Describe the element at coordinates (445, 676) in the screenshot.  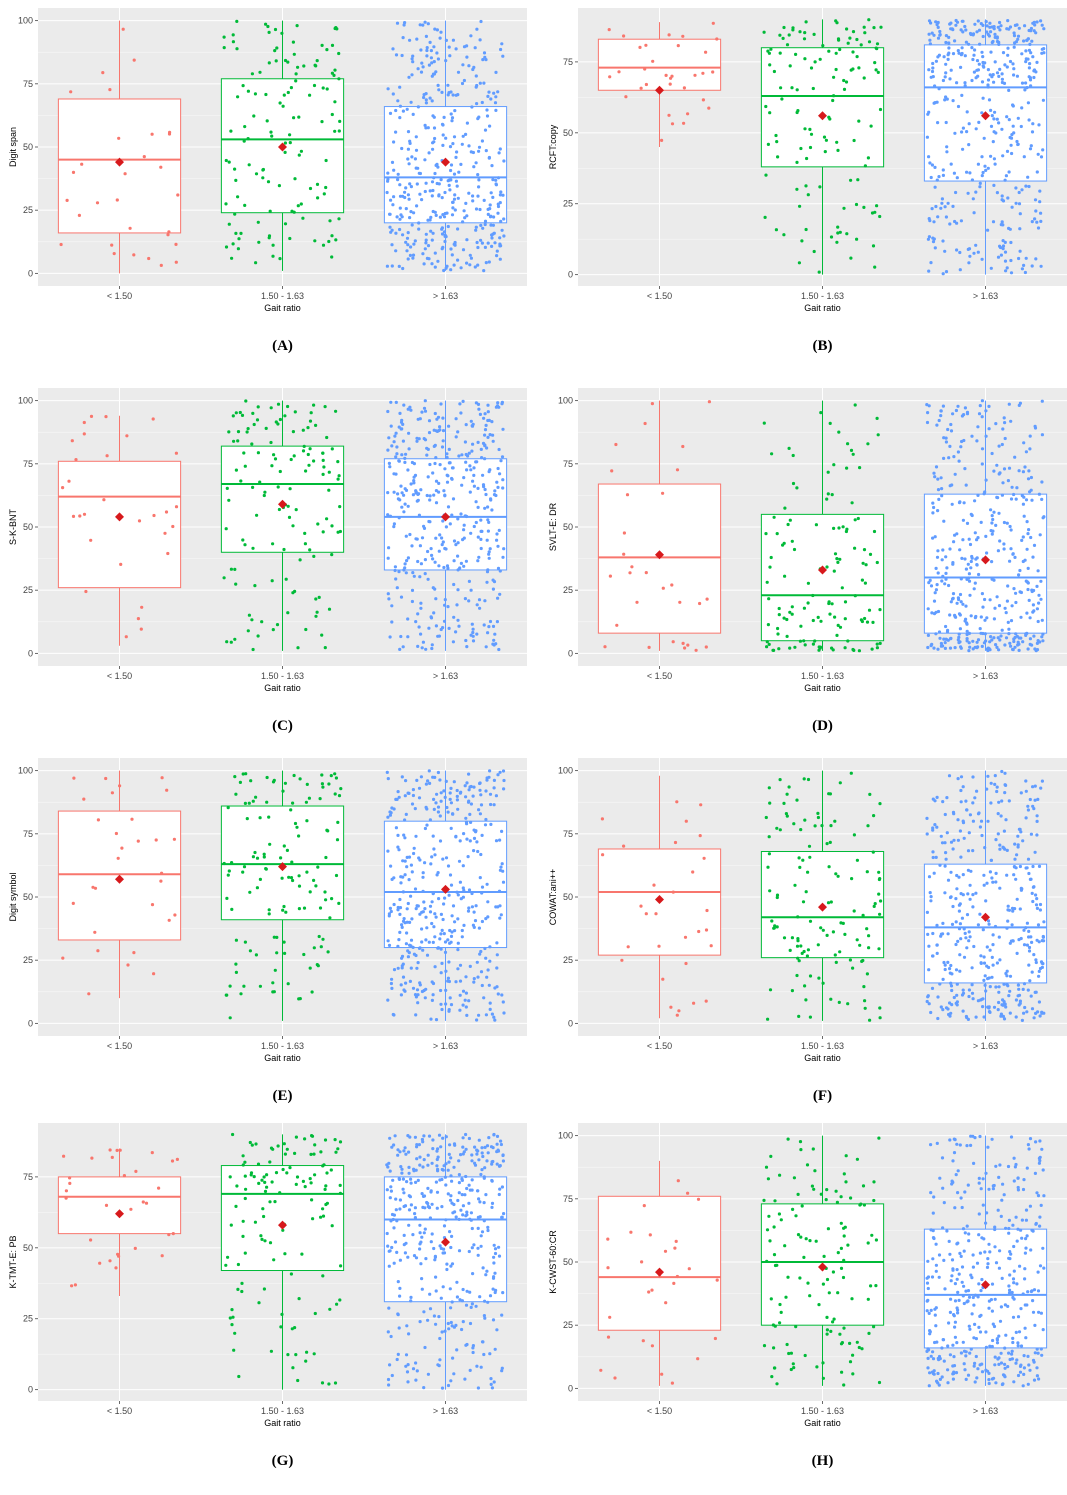
I see `x-tick-label: > 1.63` at that location.